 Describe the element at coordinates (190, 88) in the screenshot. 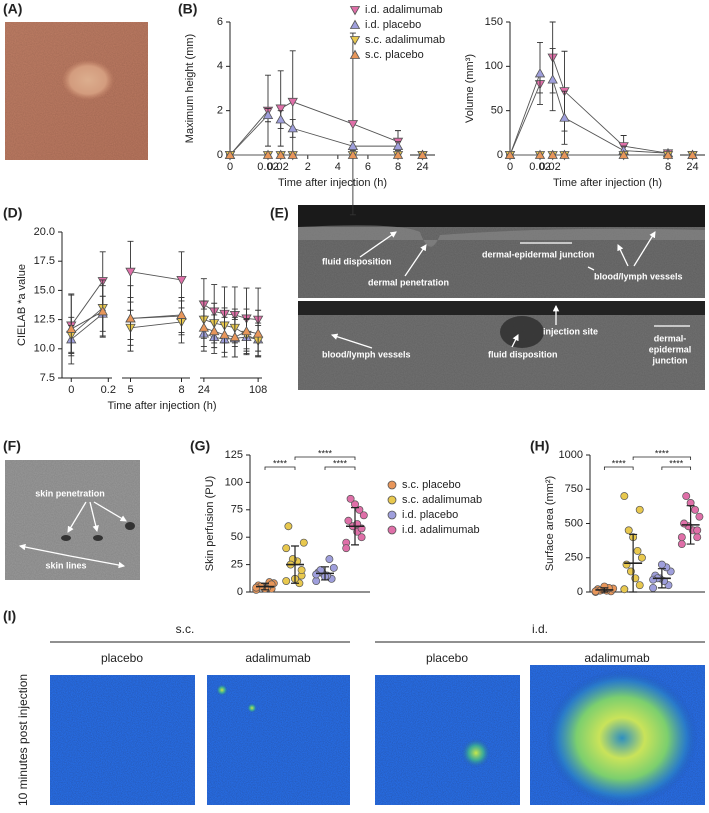

I see `y-axis-label: Maximum height (mm)` at that location.